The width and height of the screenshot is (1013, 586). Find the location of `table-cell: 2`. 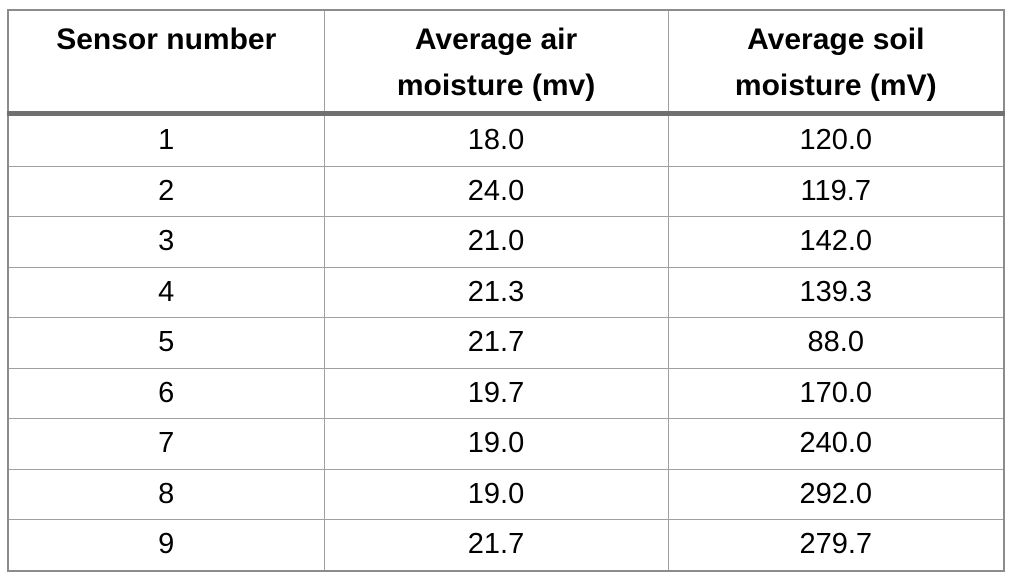

table-cell: 2 is located at coordinates (166, 191).